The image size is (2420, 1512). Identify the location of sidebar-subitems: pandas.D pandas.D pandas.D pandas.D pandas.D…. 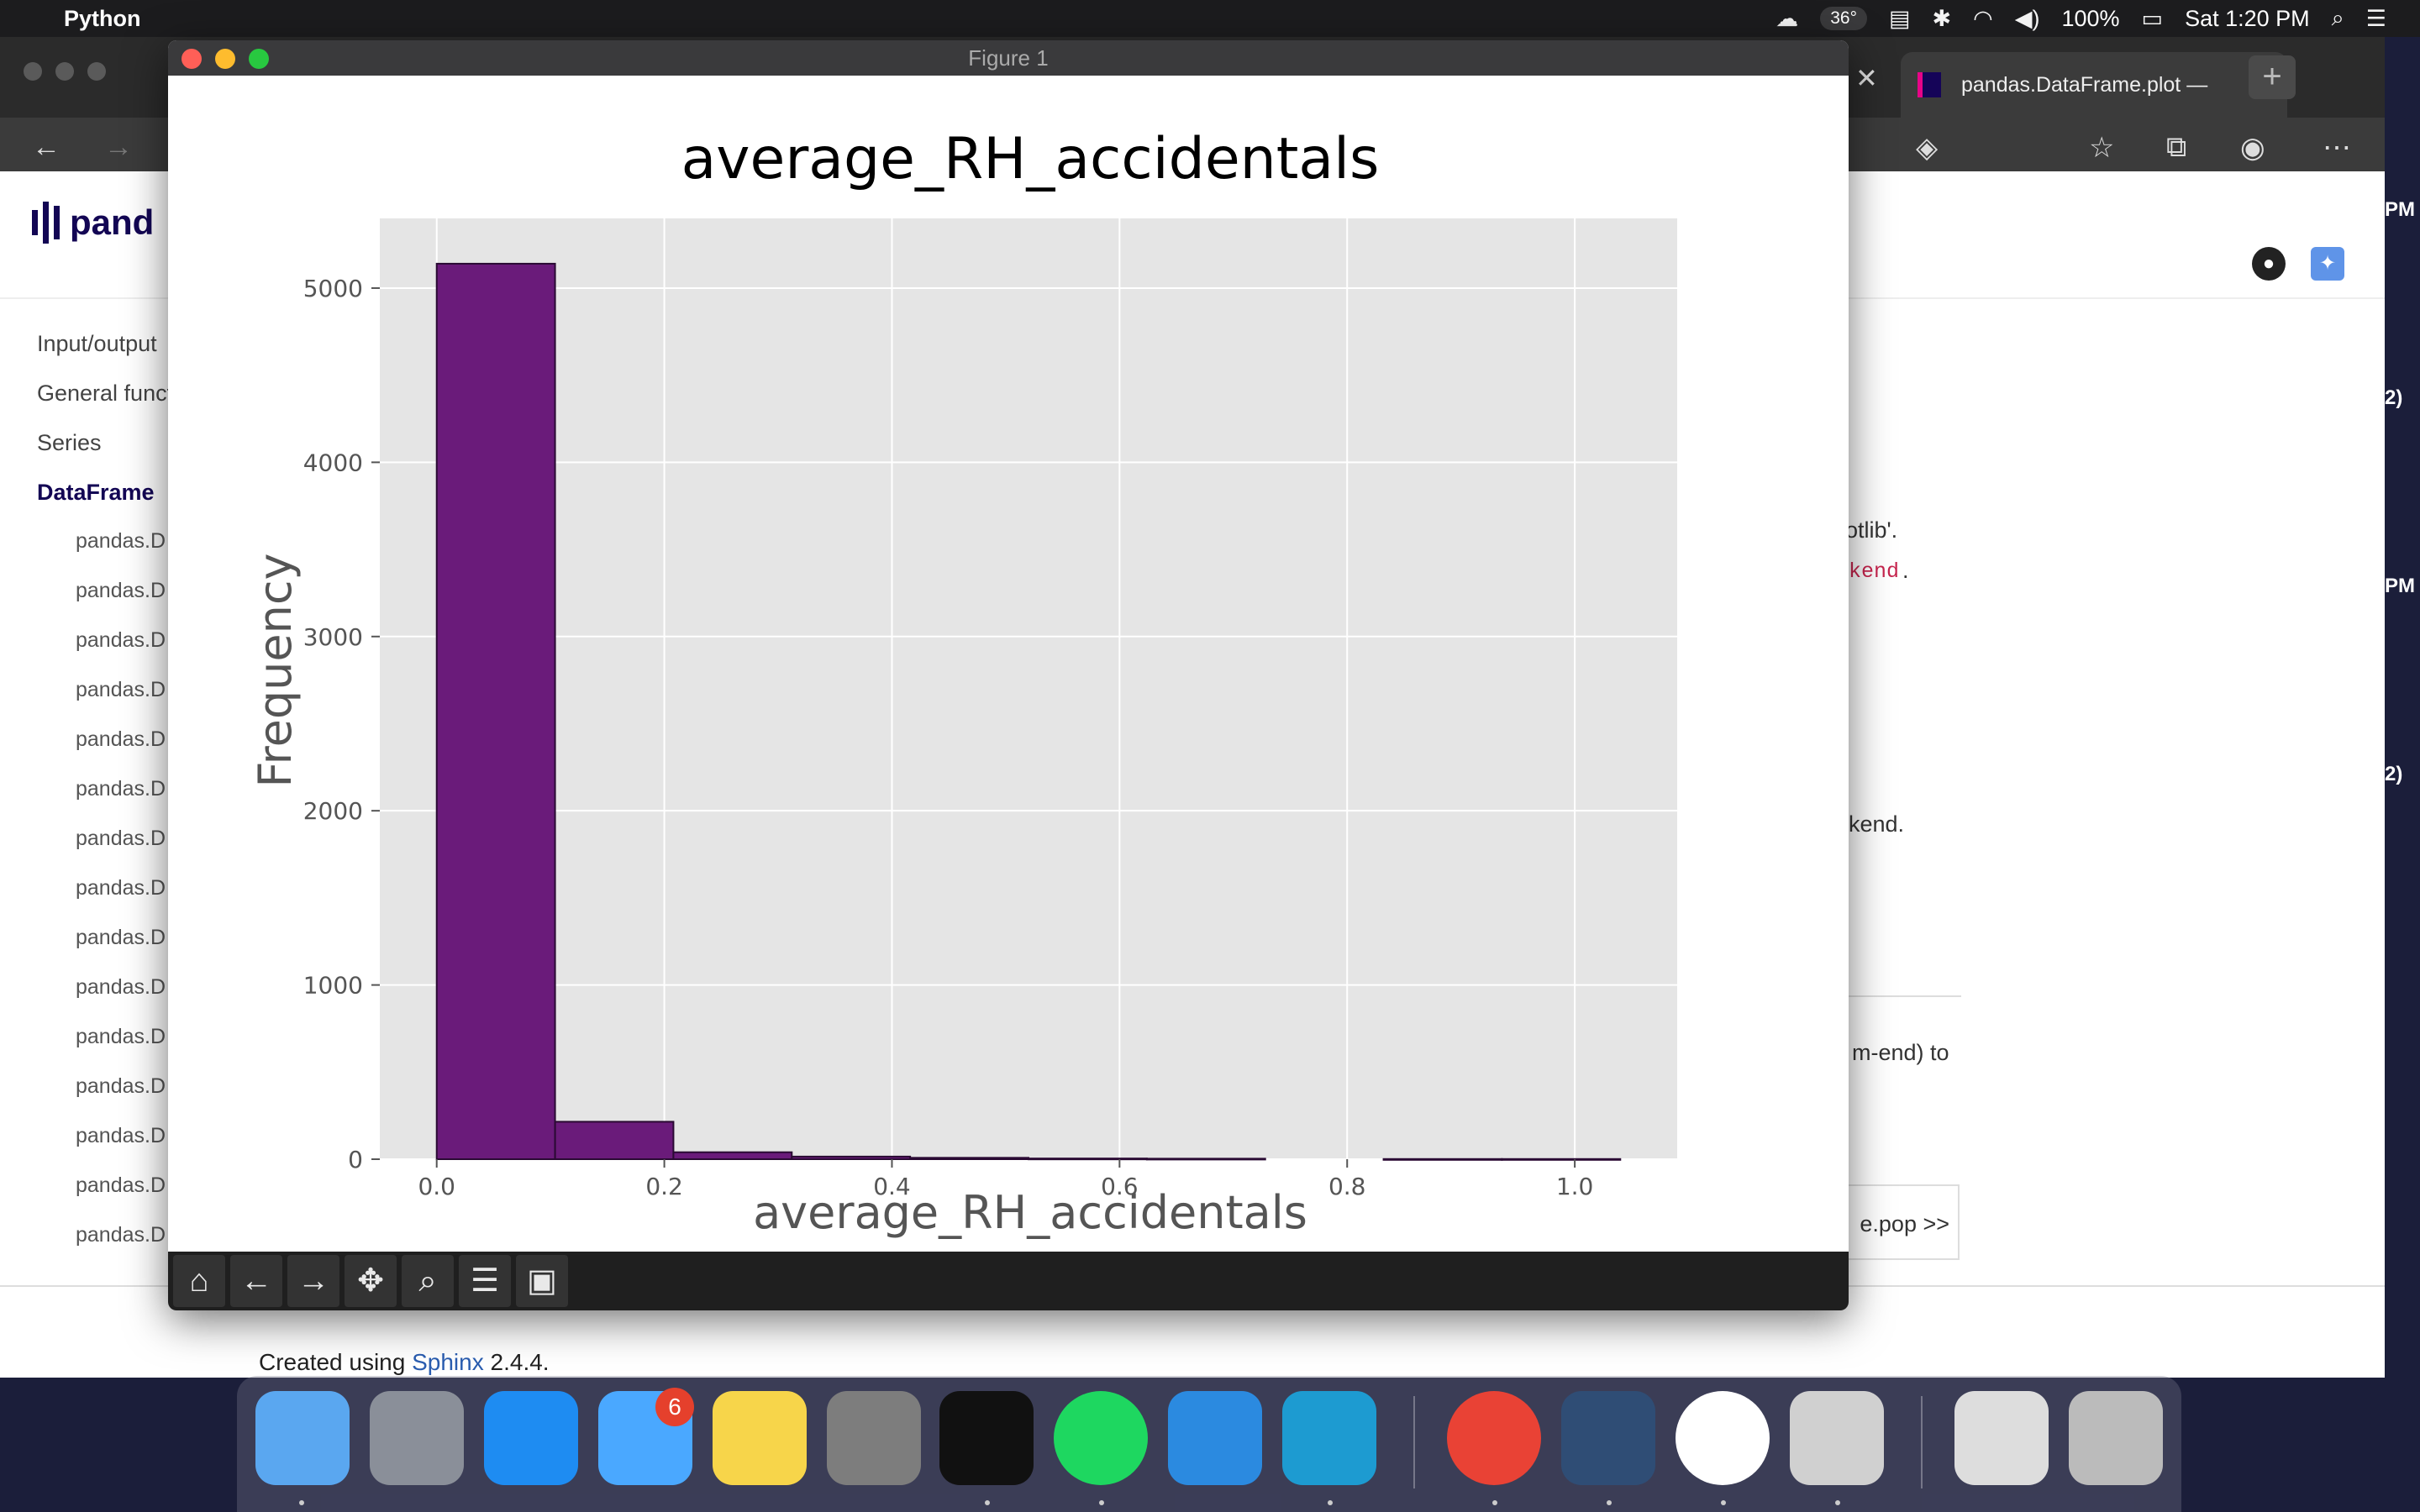
(126, 901).